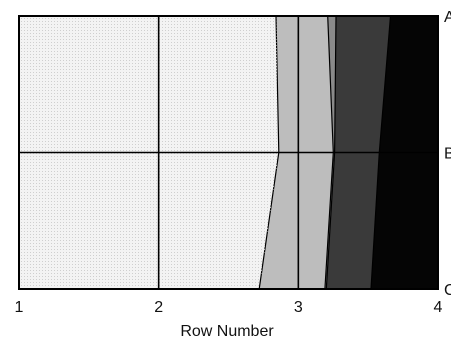  I want to click on x-tick-labels: 1 2 3 4, so click(229, 307).